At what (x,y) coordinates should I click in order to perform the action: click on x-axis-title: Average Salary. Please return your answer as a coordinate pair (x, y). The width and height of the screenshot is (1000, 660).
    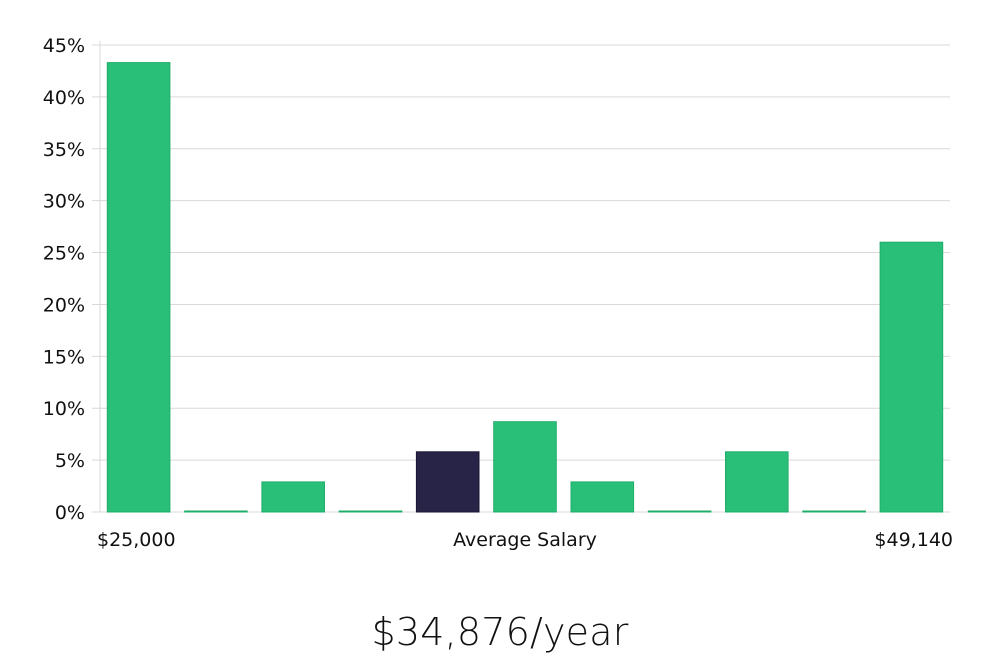
    Looking at the image, I should click on (525, 540).